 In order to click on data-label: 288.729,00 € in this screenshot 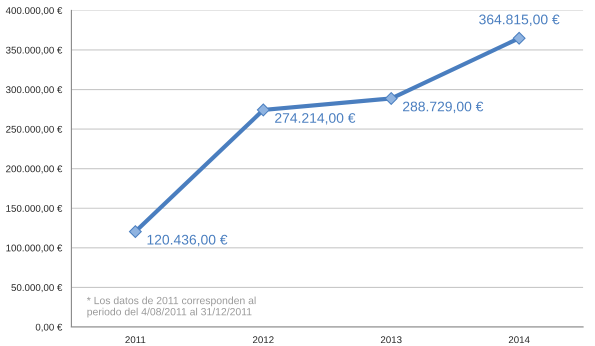, I will do `click(443, 108)`.